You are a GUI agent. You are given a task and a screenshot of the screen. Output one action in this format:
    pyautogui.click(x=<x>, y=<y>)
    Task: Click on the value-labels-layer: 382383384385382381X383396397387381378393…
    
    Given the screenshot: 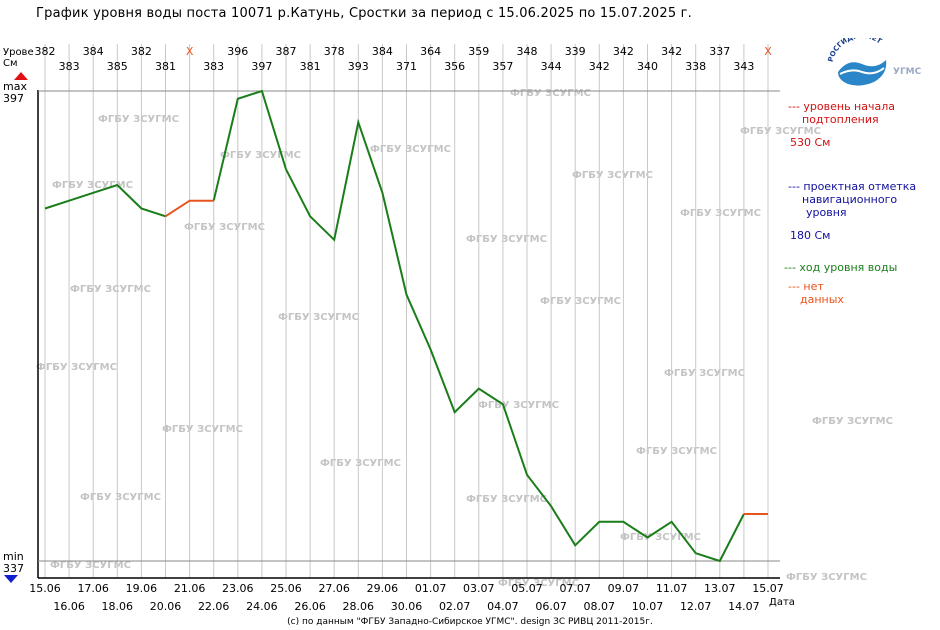 What is the action you would take?
    pyautogui.click(x=404, y=59)
    